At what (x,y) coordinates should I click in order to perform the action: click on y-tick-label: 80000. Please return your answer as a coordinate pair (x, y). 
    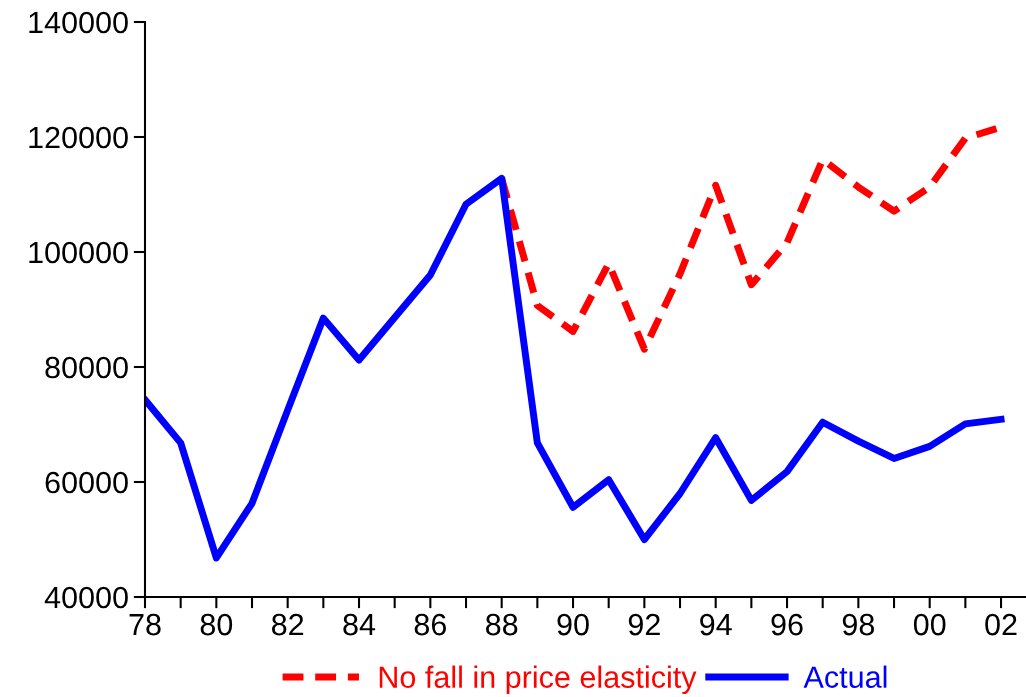
    Looking at the image, I should click on (86, 367).